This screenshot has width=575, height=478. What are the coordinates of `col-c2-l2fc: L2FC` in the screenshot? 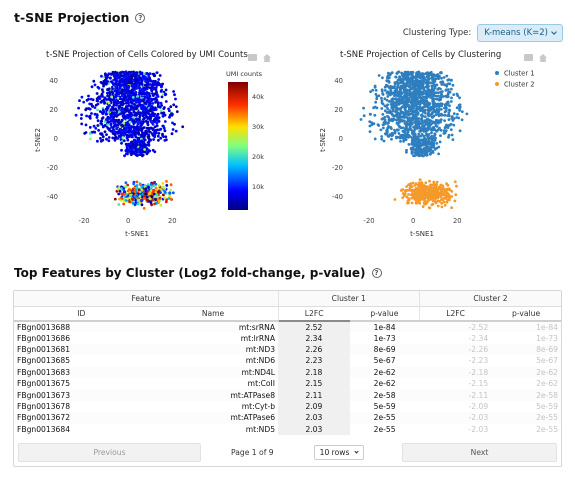 It's located at (455, 314).